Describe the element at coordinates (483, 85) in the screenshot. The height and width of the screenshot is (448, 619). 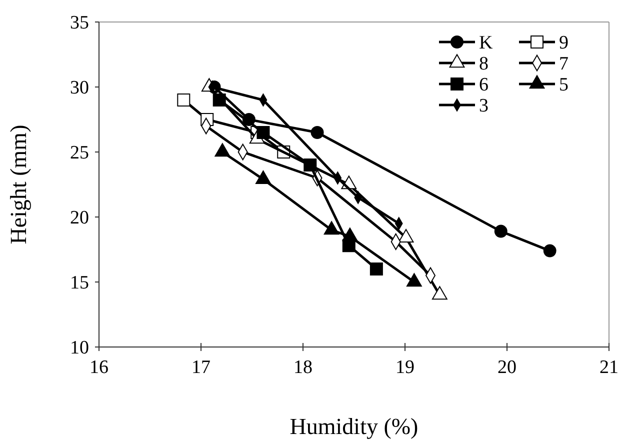
I see `legend-label: 6` at that location.